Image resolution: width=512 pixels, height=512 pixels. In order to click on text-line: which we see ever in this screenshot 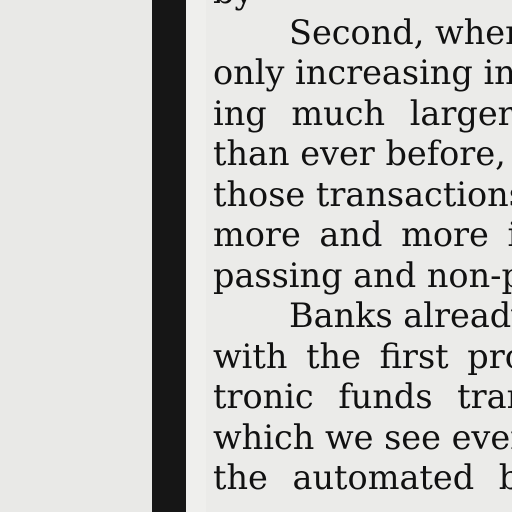, I will do `click(362, 437)`.